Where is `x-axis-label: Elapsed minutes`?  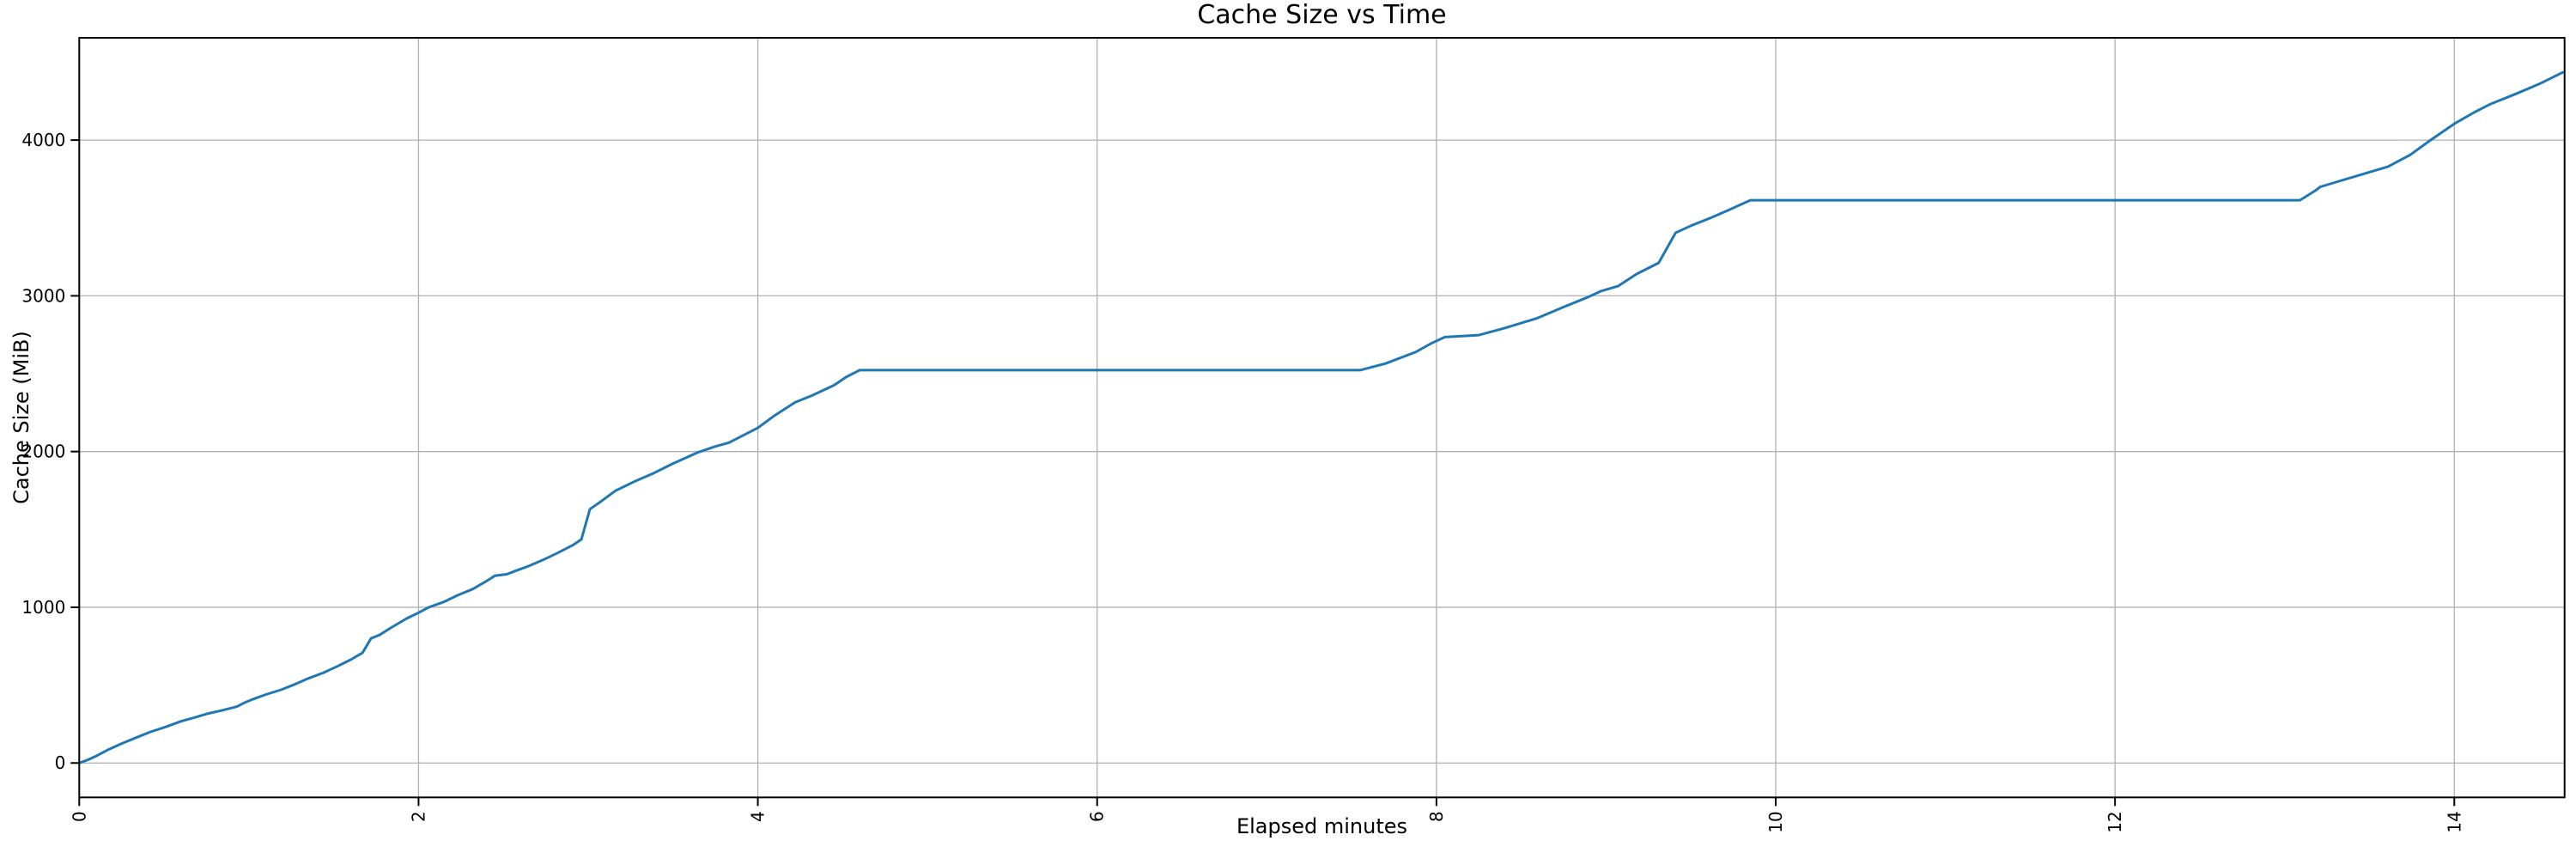 x-axis-label: Elapsed minutes is located at coordinates (1322, 826).